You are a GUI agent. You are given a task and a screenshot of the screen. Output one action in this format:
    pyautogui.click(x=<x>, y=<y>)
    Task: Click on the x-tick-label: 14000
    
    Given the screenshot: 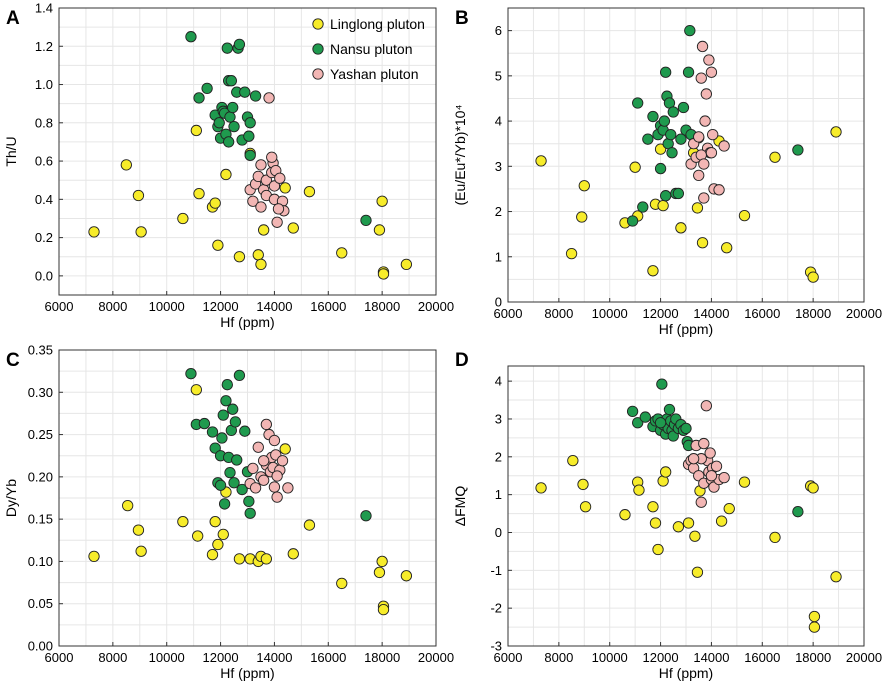 What is the action you would take?
    pyautogui.click(x=711, y=657)
    